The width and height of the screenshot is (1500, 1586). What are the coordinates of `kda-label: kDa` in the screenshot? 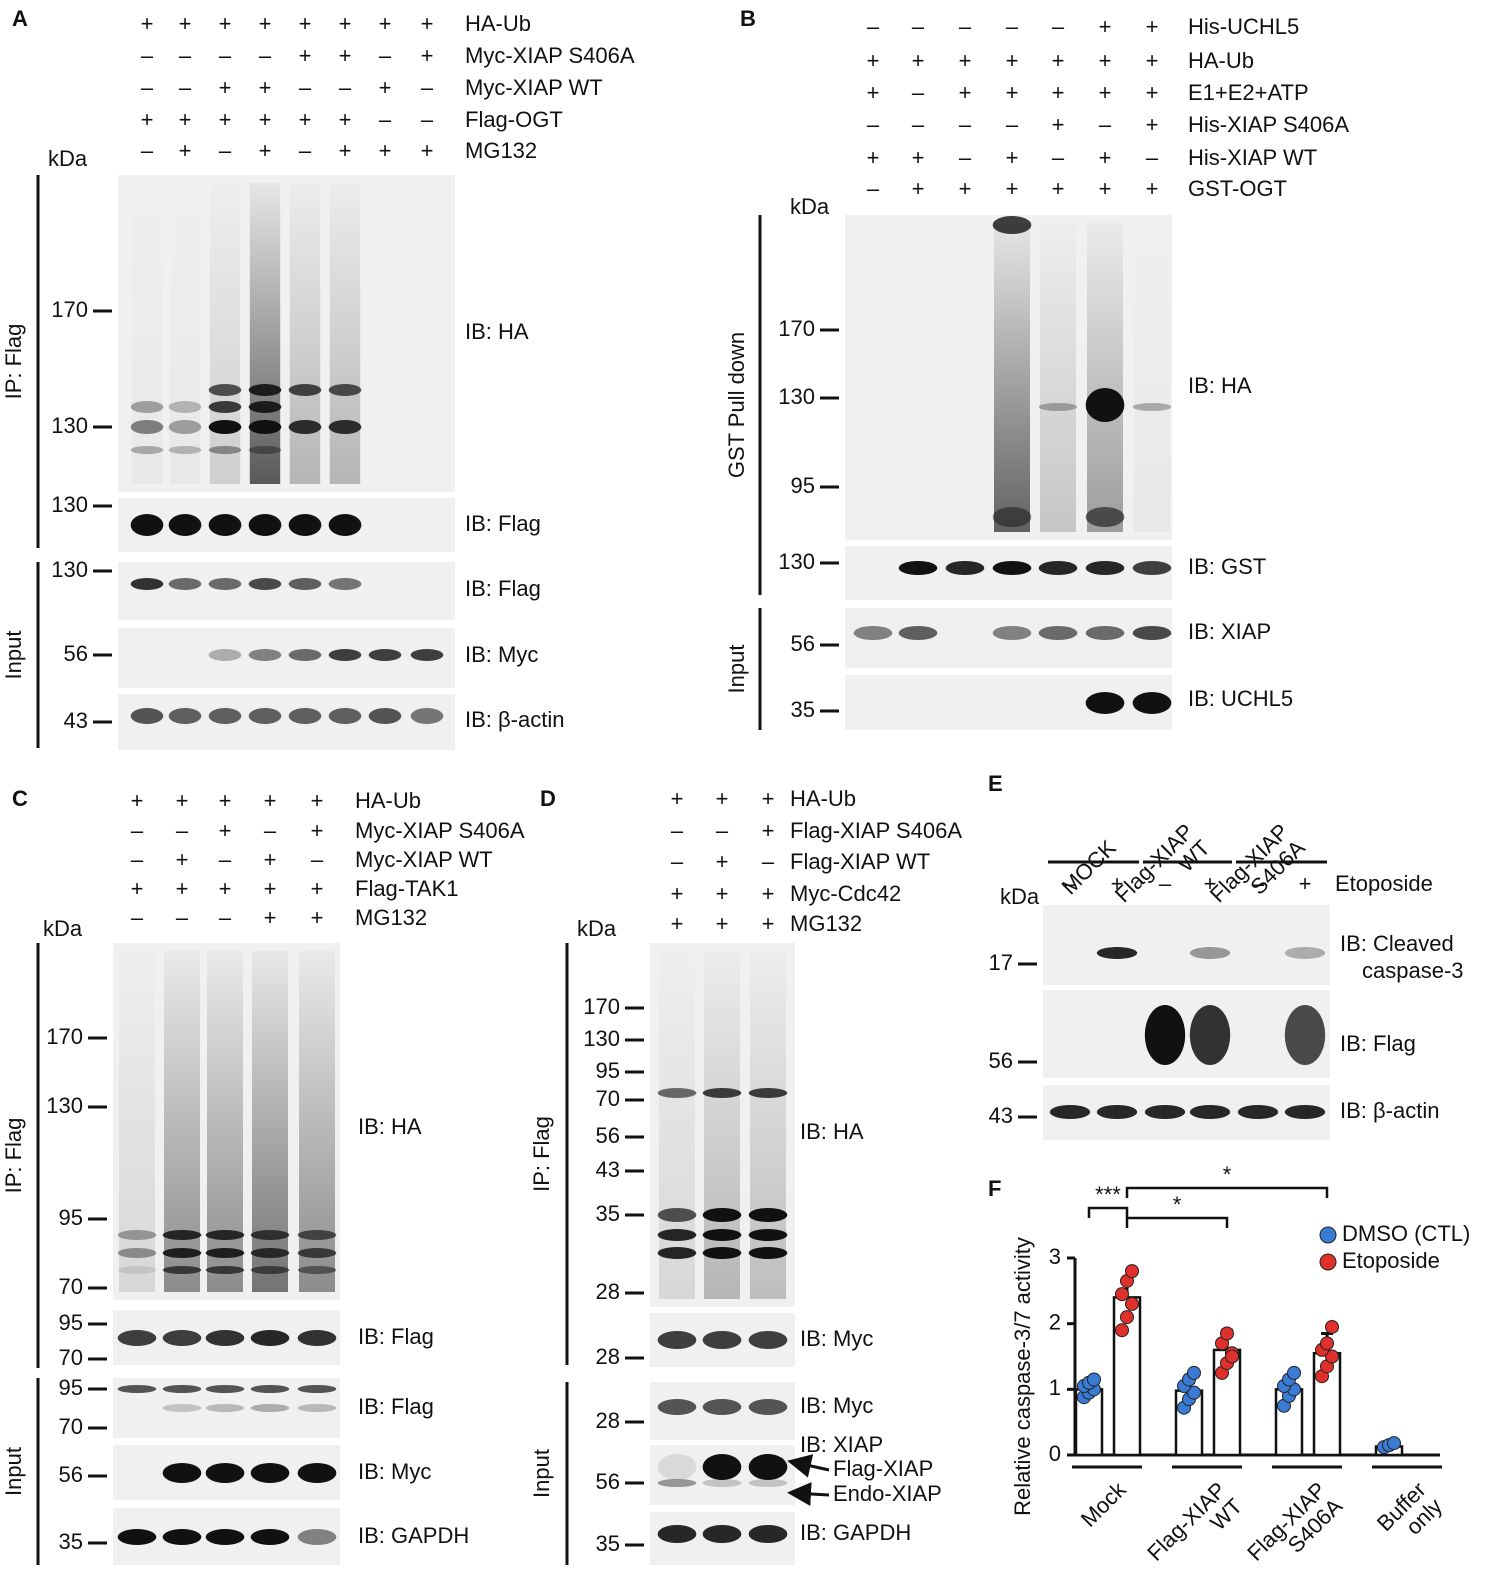 It's located at (63, 928).